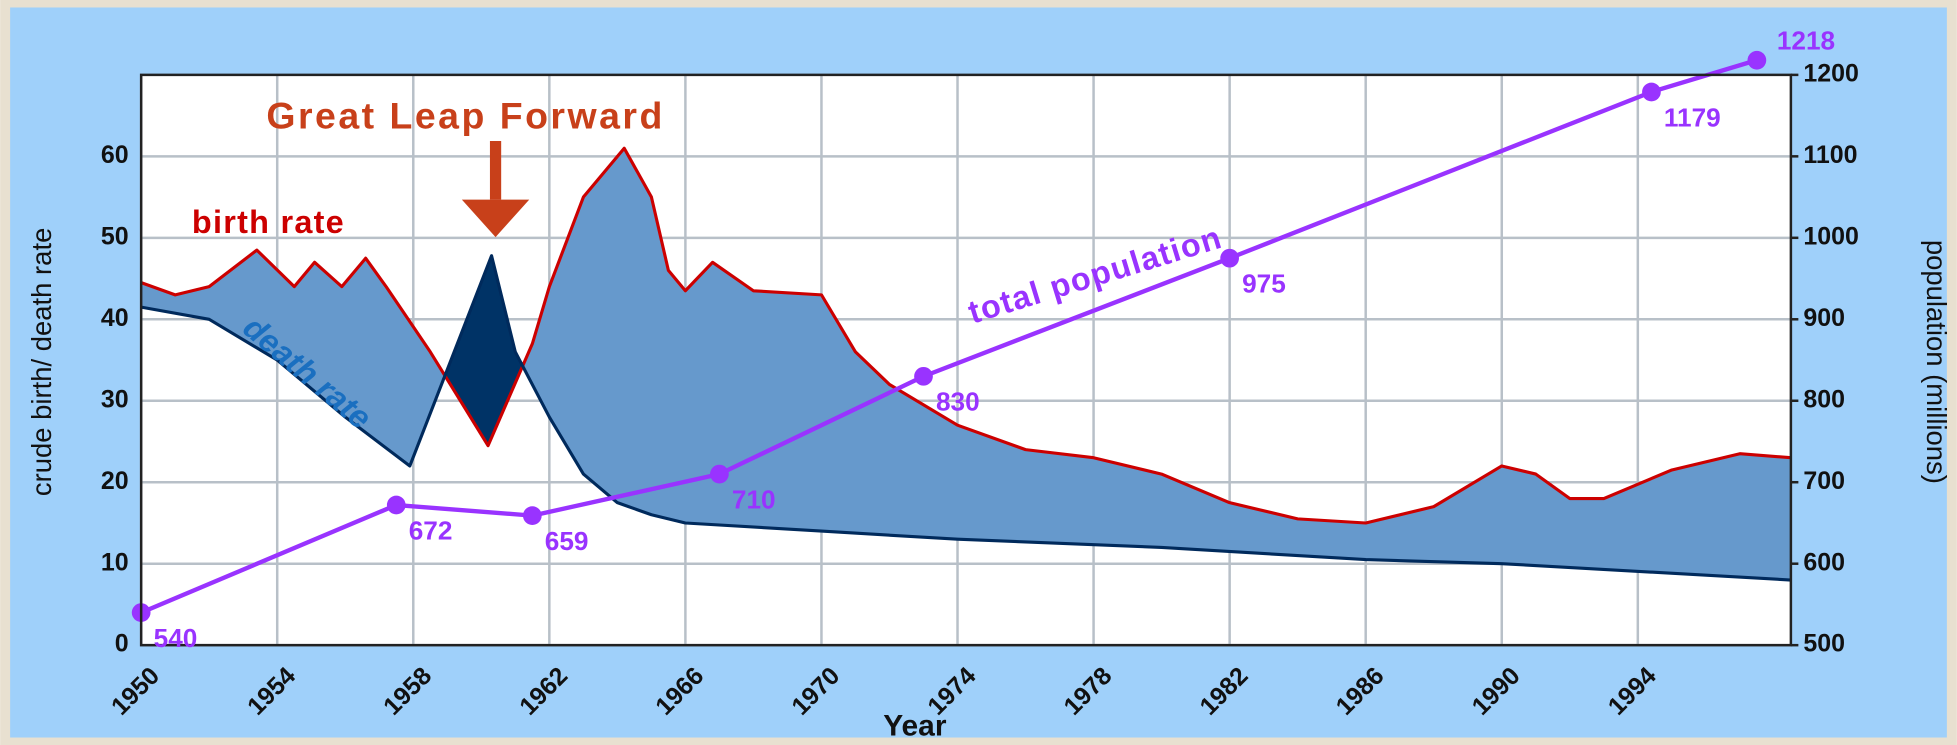 The height and width of the screenshot is (745, 1957). I want to click on y2-axis-label: population (millions), so click(1936, 362).